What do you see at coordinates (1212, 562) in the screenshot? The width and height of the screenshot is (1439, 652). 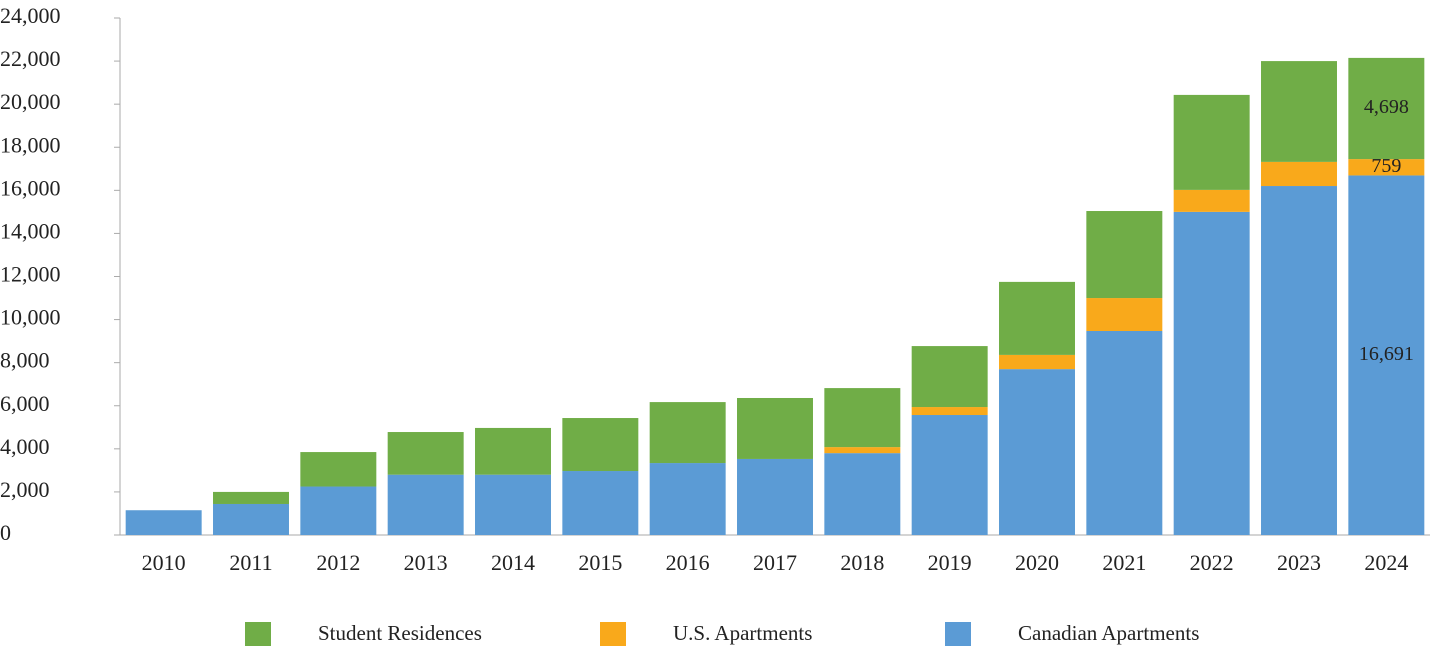 I see `x-tick-label: 2022` at bounding box center [1212, 562].